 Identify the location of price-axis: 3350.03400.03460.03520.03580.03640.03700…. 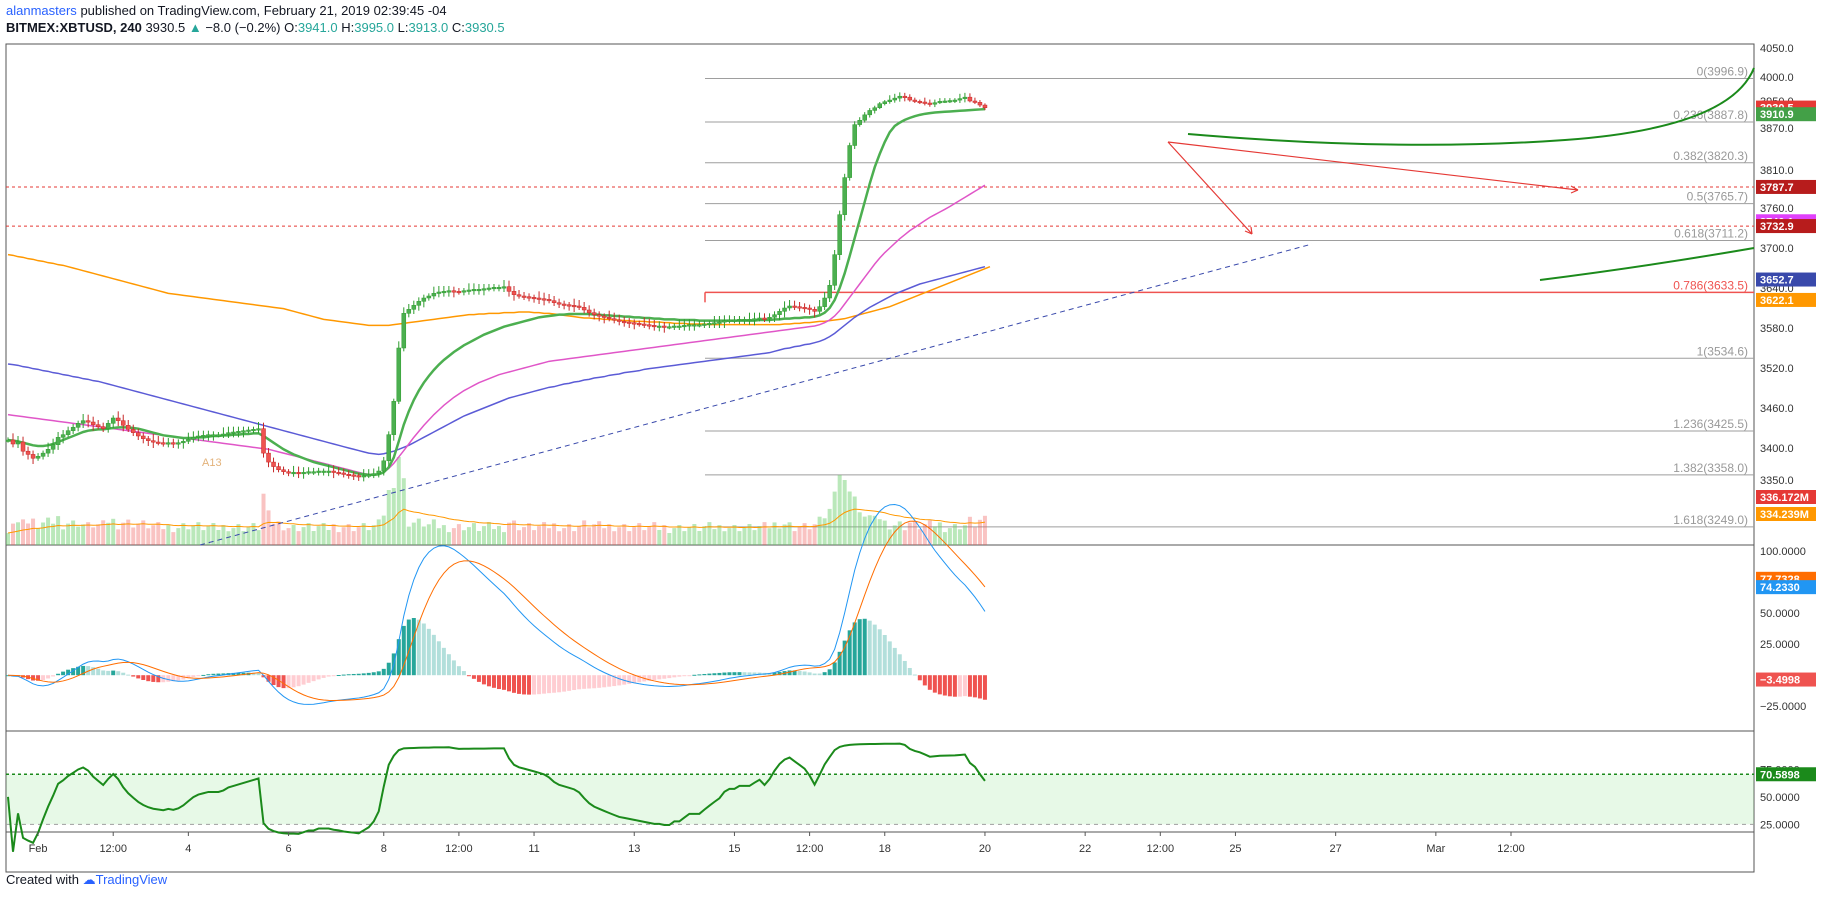
(1783, 437).